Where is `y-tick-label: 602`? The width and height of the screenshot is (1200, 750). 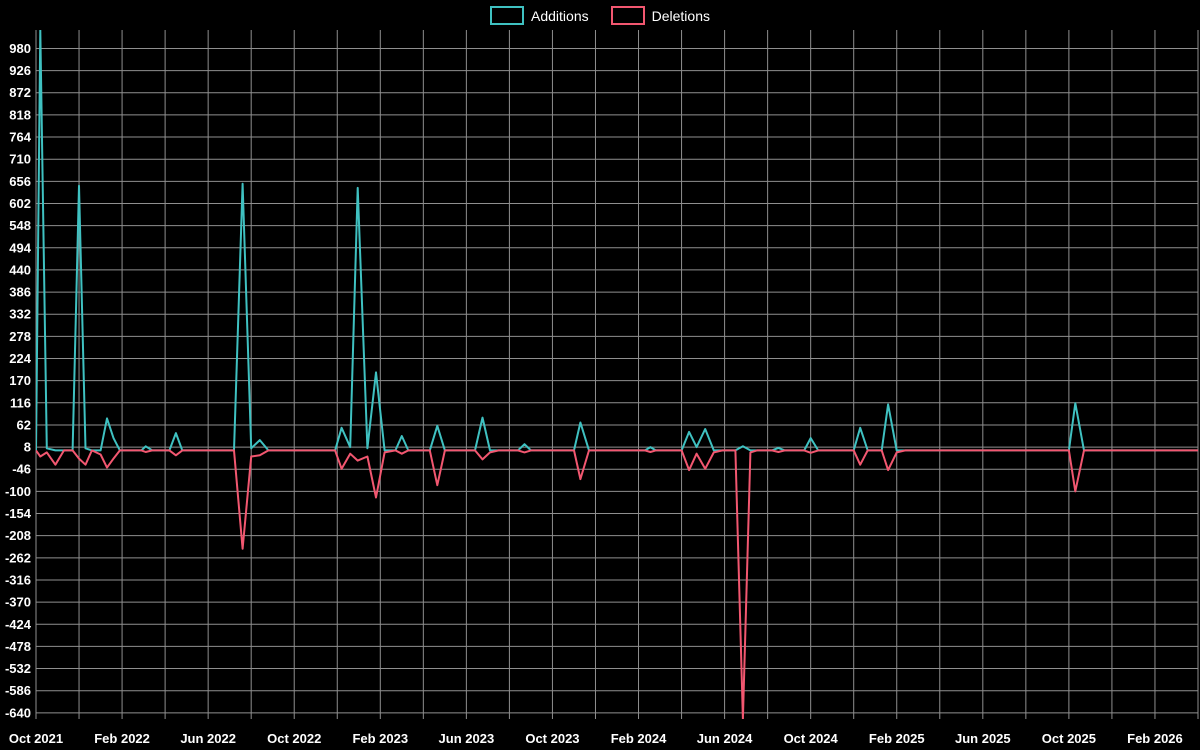 y-tick-label: 602 is located at coordinates (20, 203).